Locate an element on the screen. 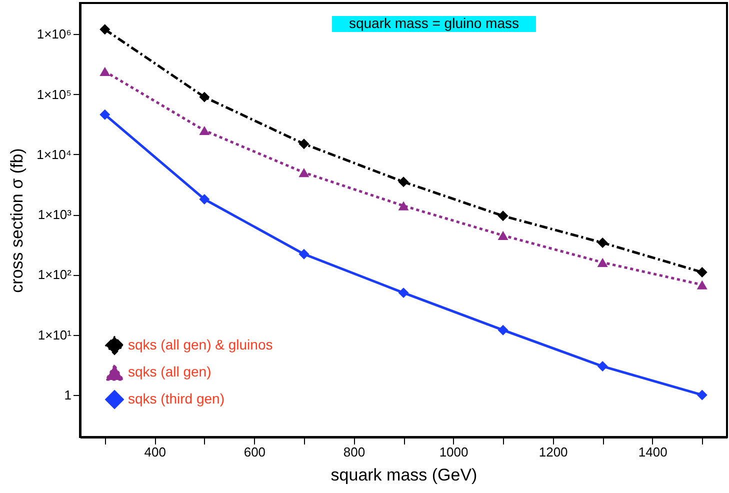 The height and width of the screenshot is (493, 729). legend-label: sqks (all gen) & gluinos is located at coordinates (200, 344).